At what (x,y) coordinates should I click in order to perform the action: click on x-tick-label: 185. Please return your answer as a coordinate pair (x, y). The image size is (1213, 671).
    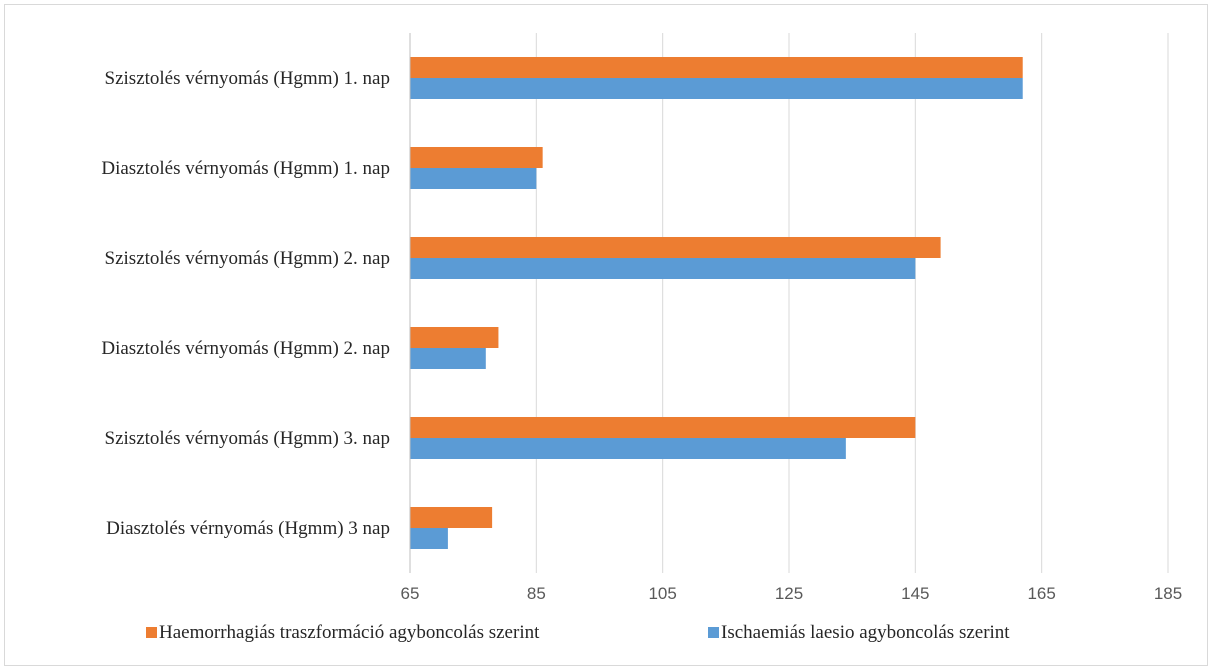
    Looking at the image, I should click on (1168, 593).